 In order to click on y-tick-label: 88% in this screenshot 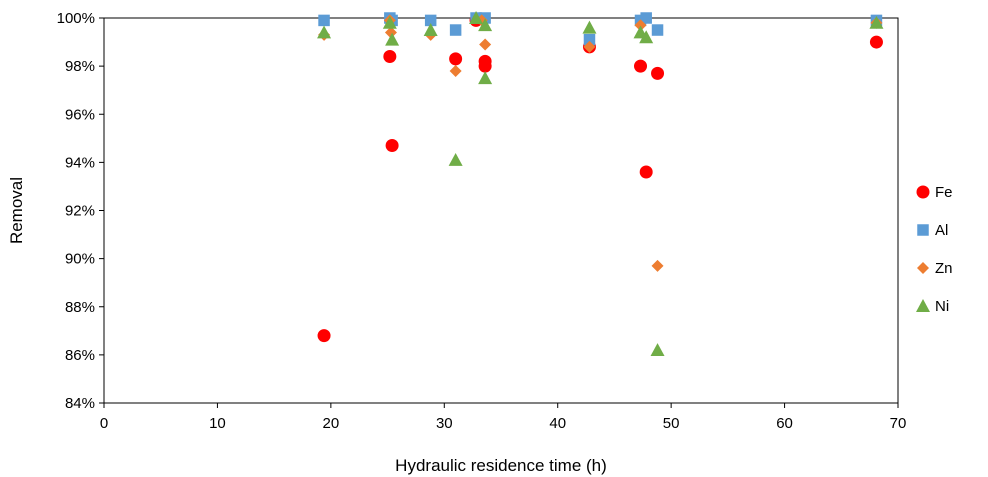, I will do `click(80, 307)`.